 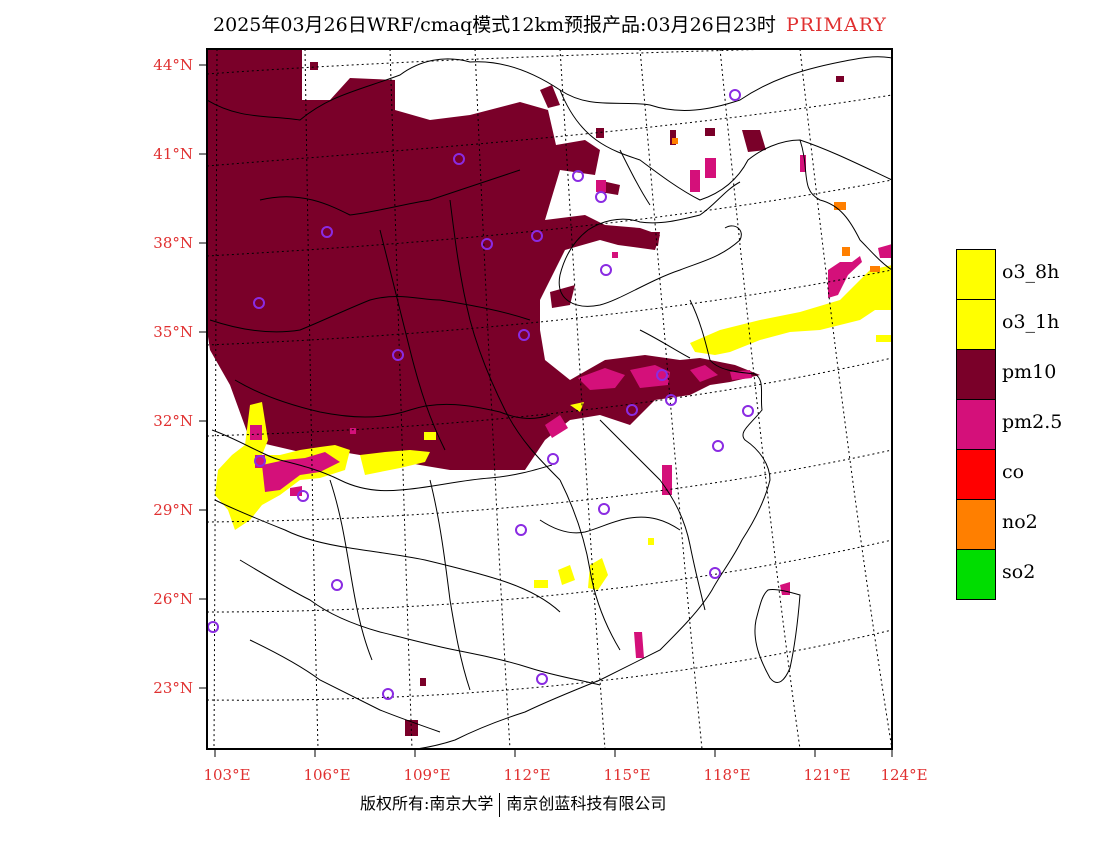 What do you see at coordinates (173, 243) in the screenshot?
I see `lat-label-38n: 38°N` at bounding box center [173, 243].